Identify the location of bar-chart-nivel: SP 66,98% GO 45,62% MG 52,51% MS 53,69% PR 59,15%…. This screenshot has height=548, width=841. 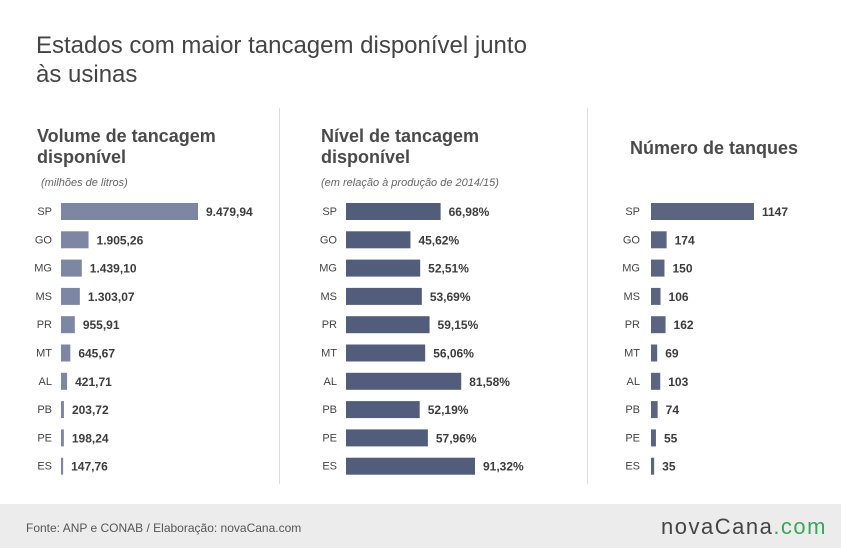
(421, 339).